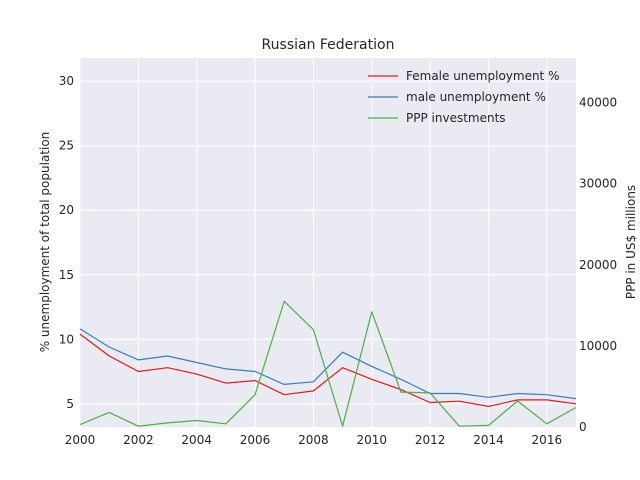  Describe the element at coordinates (255, 440) in the screenshot. I see `x-tick-label: 2006` at that location.